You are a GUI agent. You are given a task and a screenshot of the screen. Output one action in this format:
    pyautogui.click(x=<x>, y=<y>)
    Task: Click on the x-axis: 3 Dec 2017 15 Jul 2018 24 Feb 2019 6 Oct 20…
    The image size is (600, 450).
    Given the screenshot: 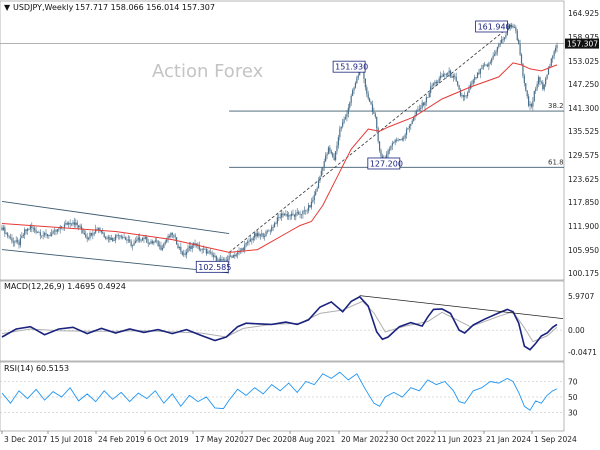 What is the action you would take?
    pyautogui.click(x=289, y=437)
    